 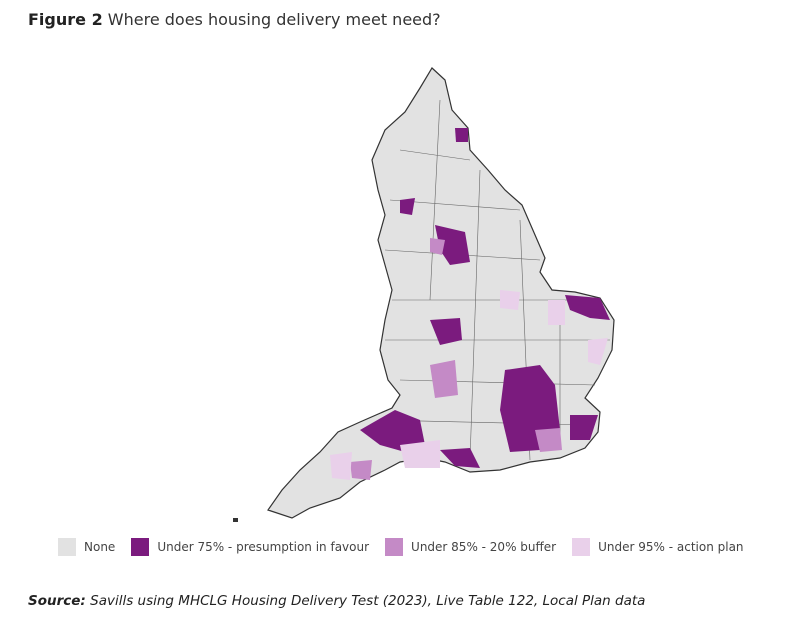 I want to click on legend-label: Under 85% - 20% buffer, so click(x=484, y=547).